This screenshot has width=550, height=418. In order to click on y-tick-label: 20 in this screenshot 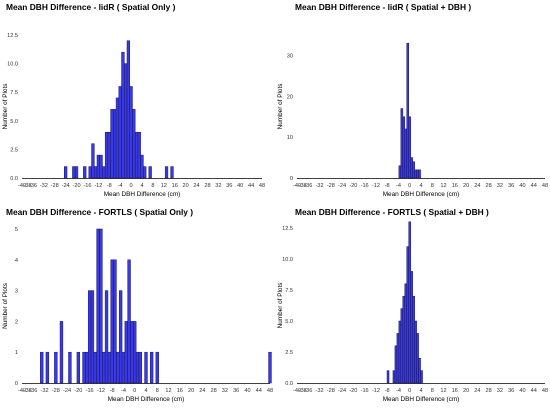, I will do `click(290, 97)`.